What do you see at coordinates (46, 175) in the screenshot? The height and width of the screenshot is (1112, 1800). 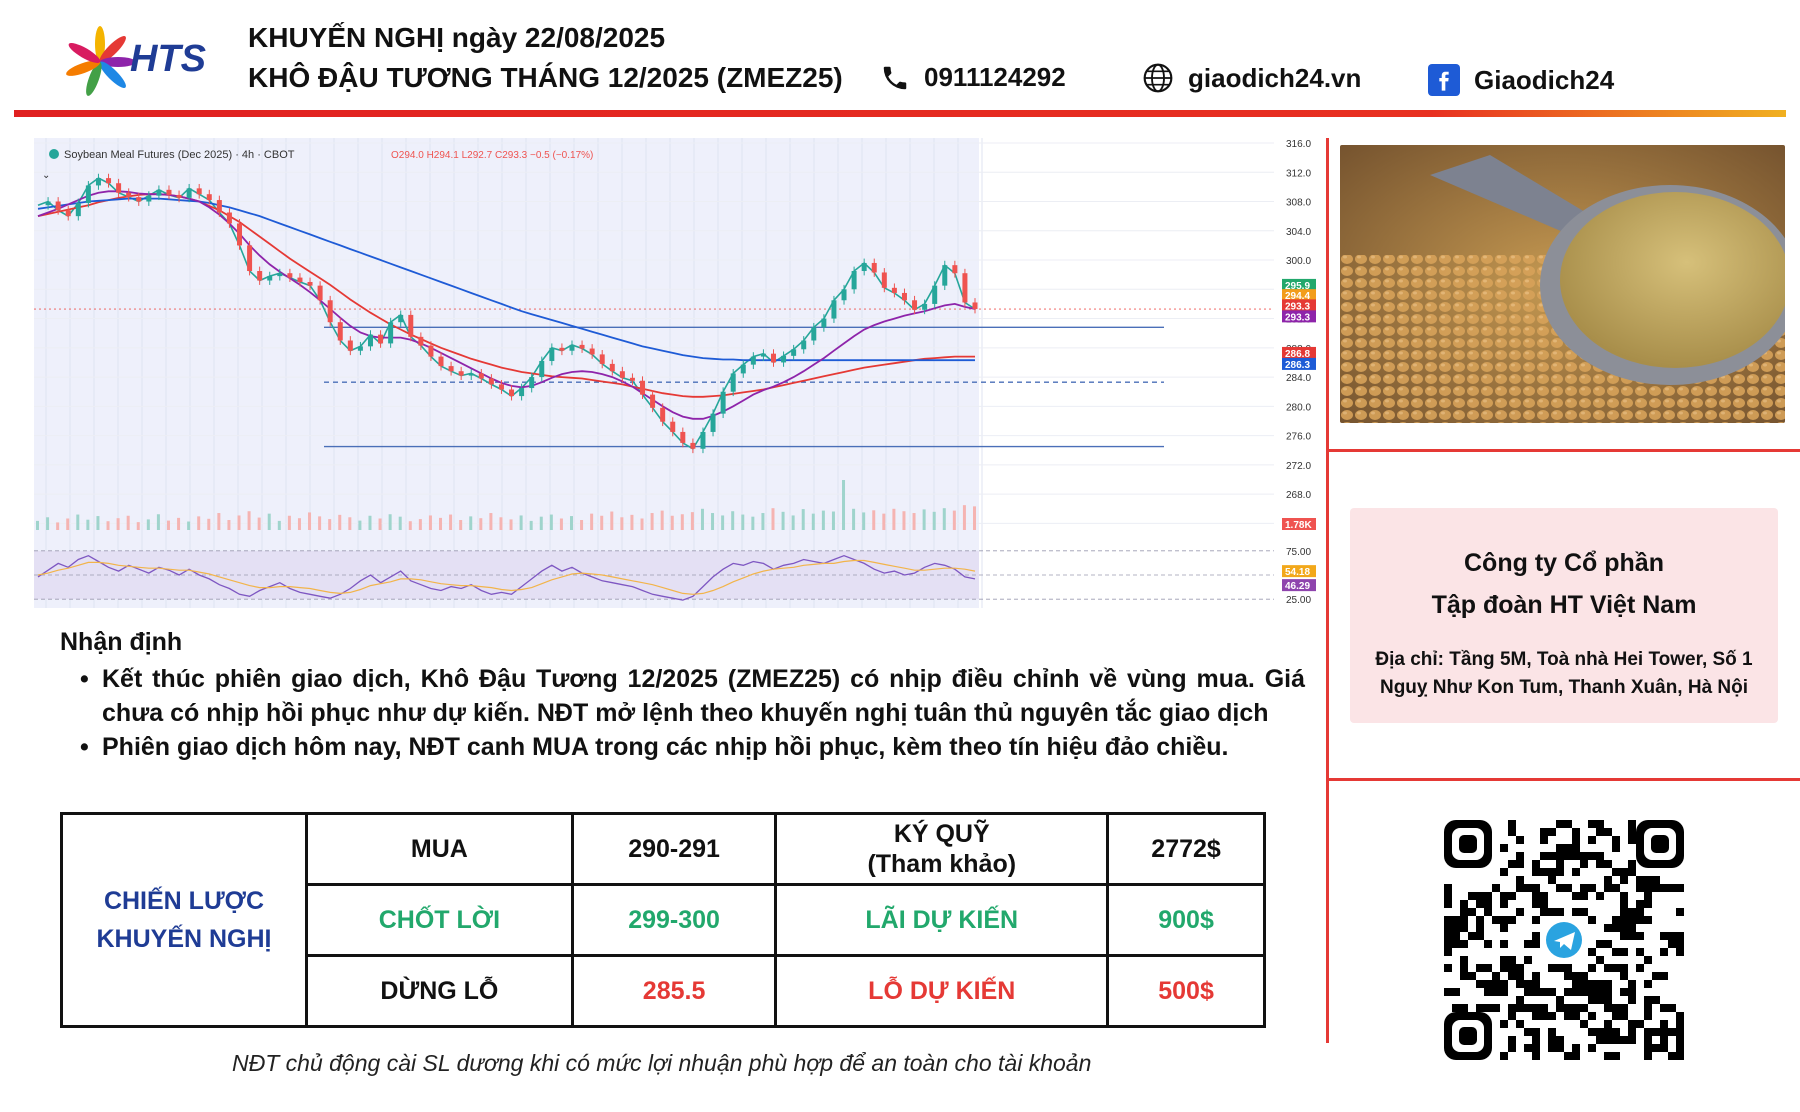 I see `collapse-chevron-icon: ⌄` at bounding box center [46, 175].